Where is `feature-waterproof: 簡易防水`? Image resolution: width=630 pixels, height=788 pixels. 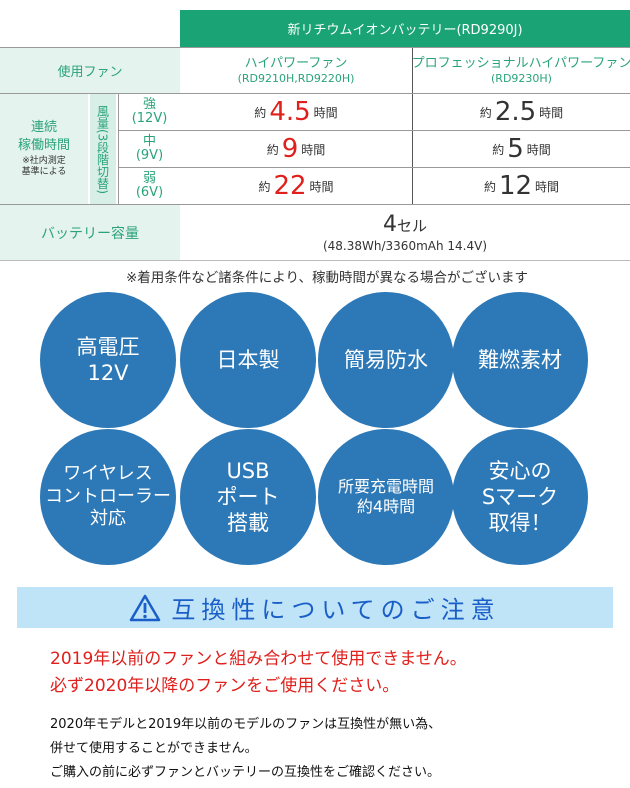
feature-waterproof: 簡易防水 is located at coordinates (386, 360).